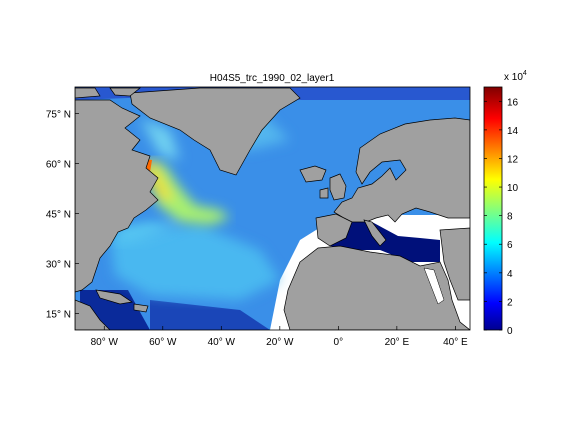 This screenshot has width=576, height=432. Describe the element at coordinates (510, 217) in the screenshot. I see `colorbar-tick-label: 8` at that location.